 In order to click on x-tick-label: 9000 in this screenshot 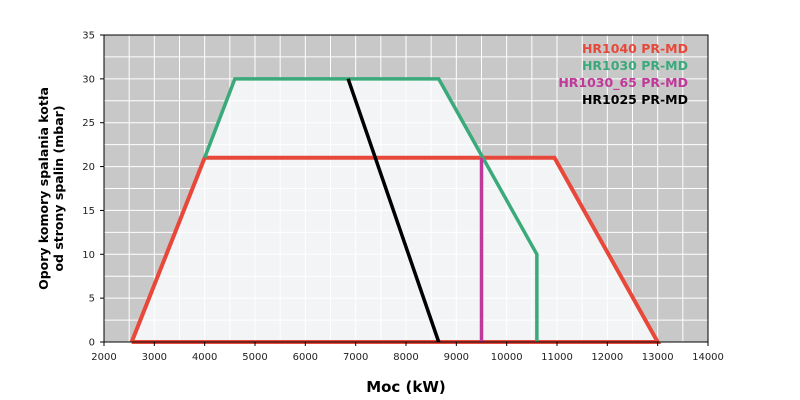, I will do `click(456, 357)`.